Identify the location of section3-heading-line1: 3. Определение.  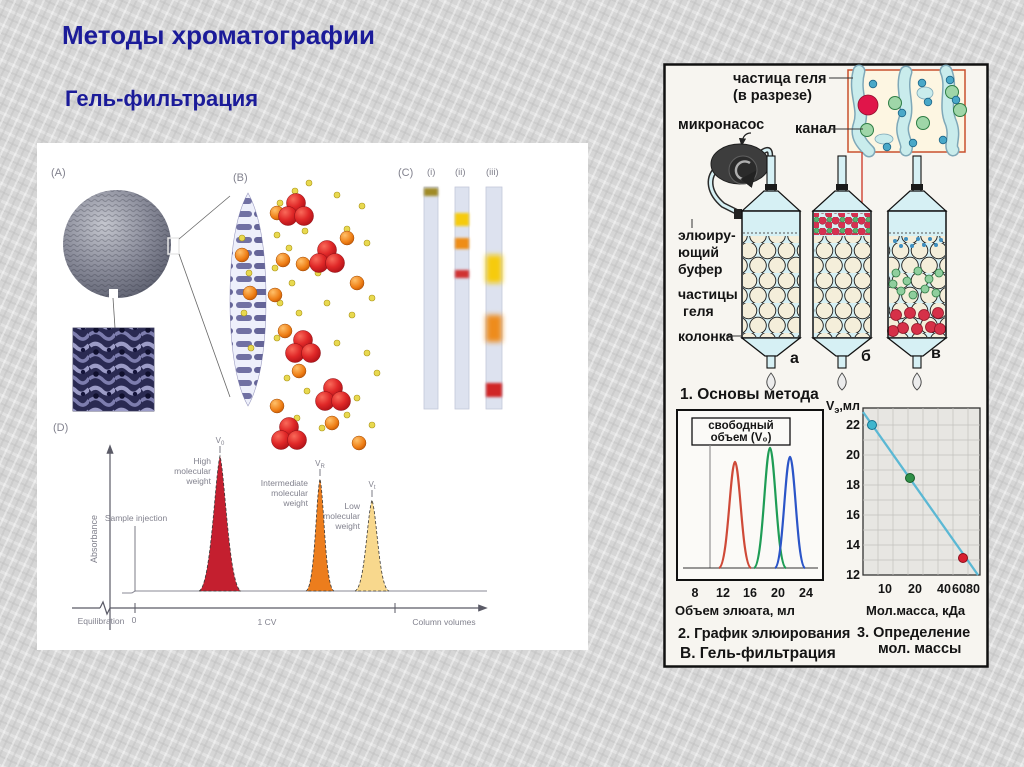
(913, 633).